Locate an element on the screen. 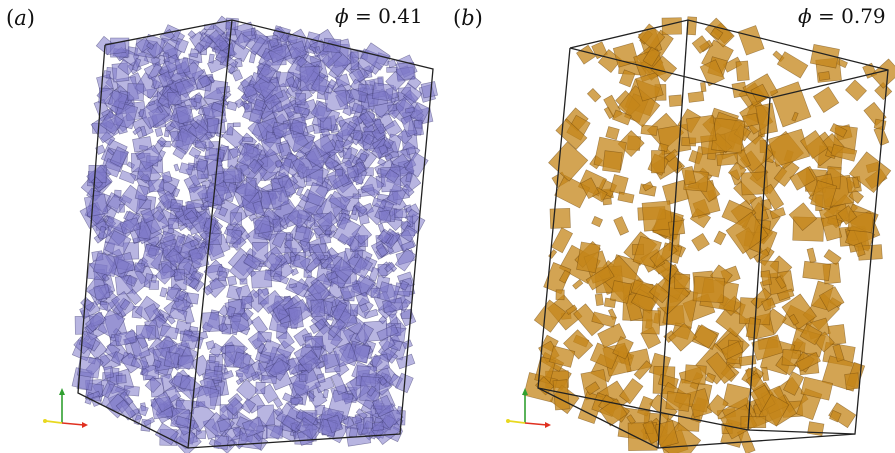  volume-fraction-label-a: ϕ = 0.41 is located at coordinates (379, 16).